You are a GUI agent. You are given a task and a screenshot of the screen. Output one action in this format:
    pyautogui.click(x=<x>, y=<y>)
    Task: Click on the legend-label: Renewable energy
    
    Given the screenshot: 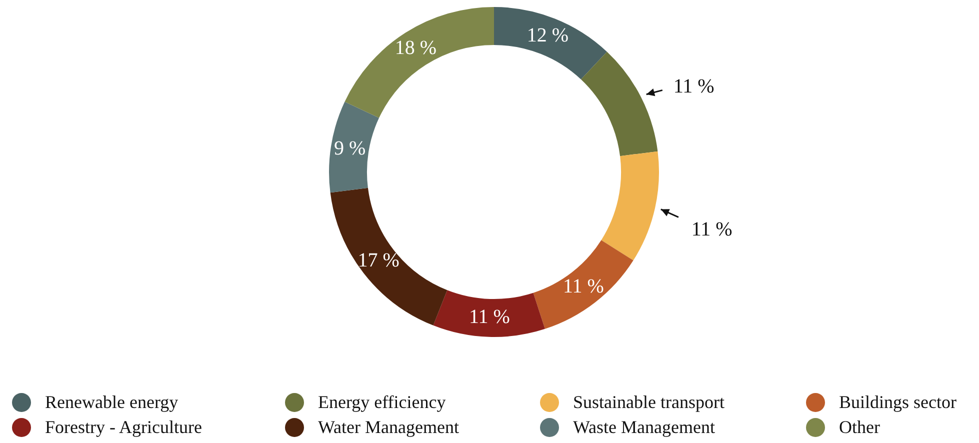 What is the action you would take?
    pyautogui.click(x=111, y=402)
    